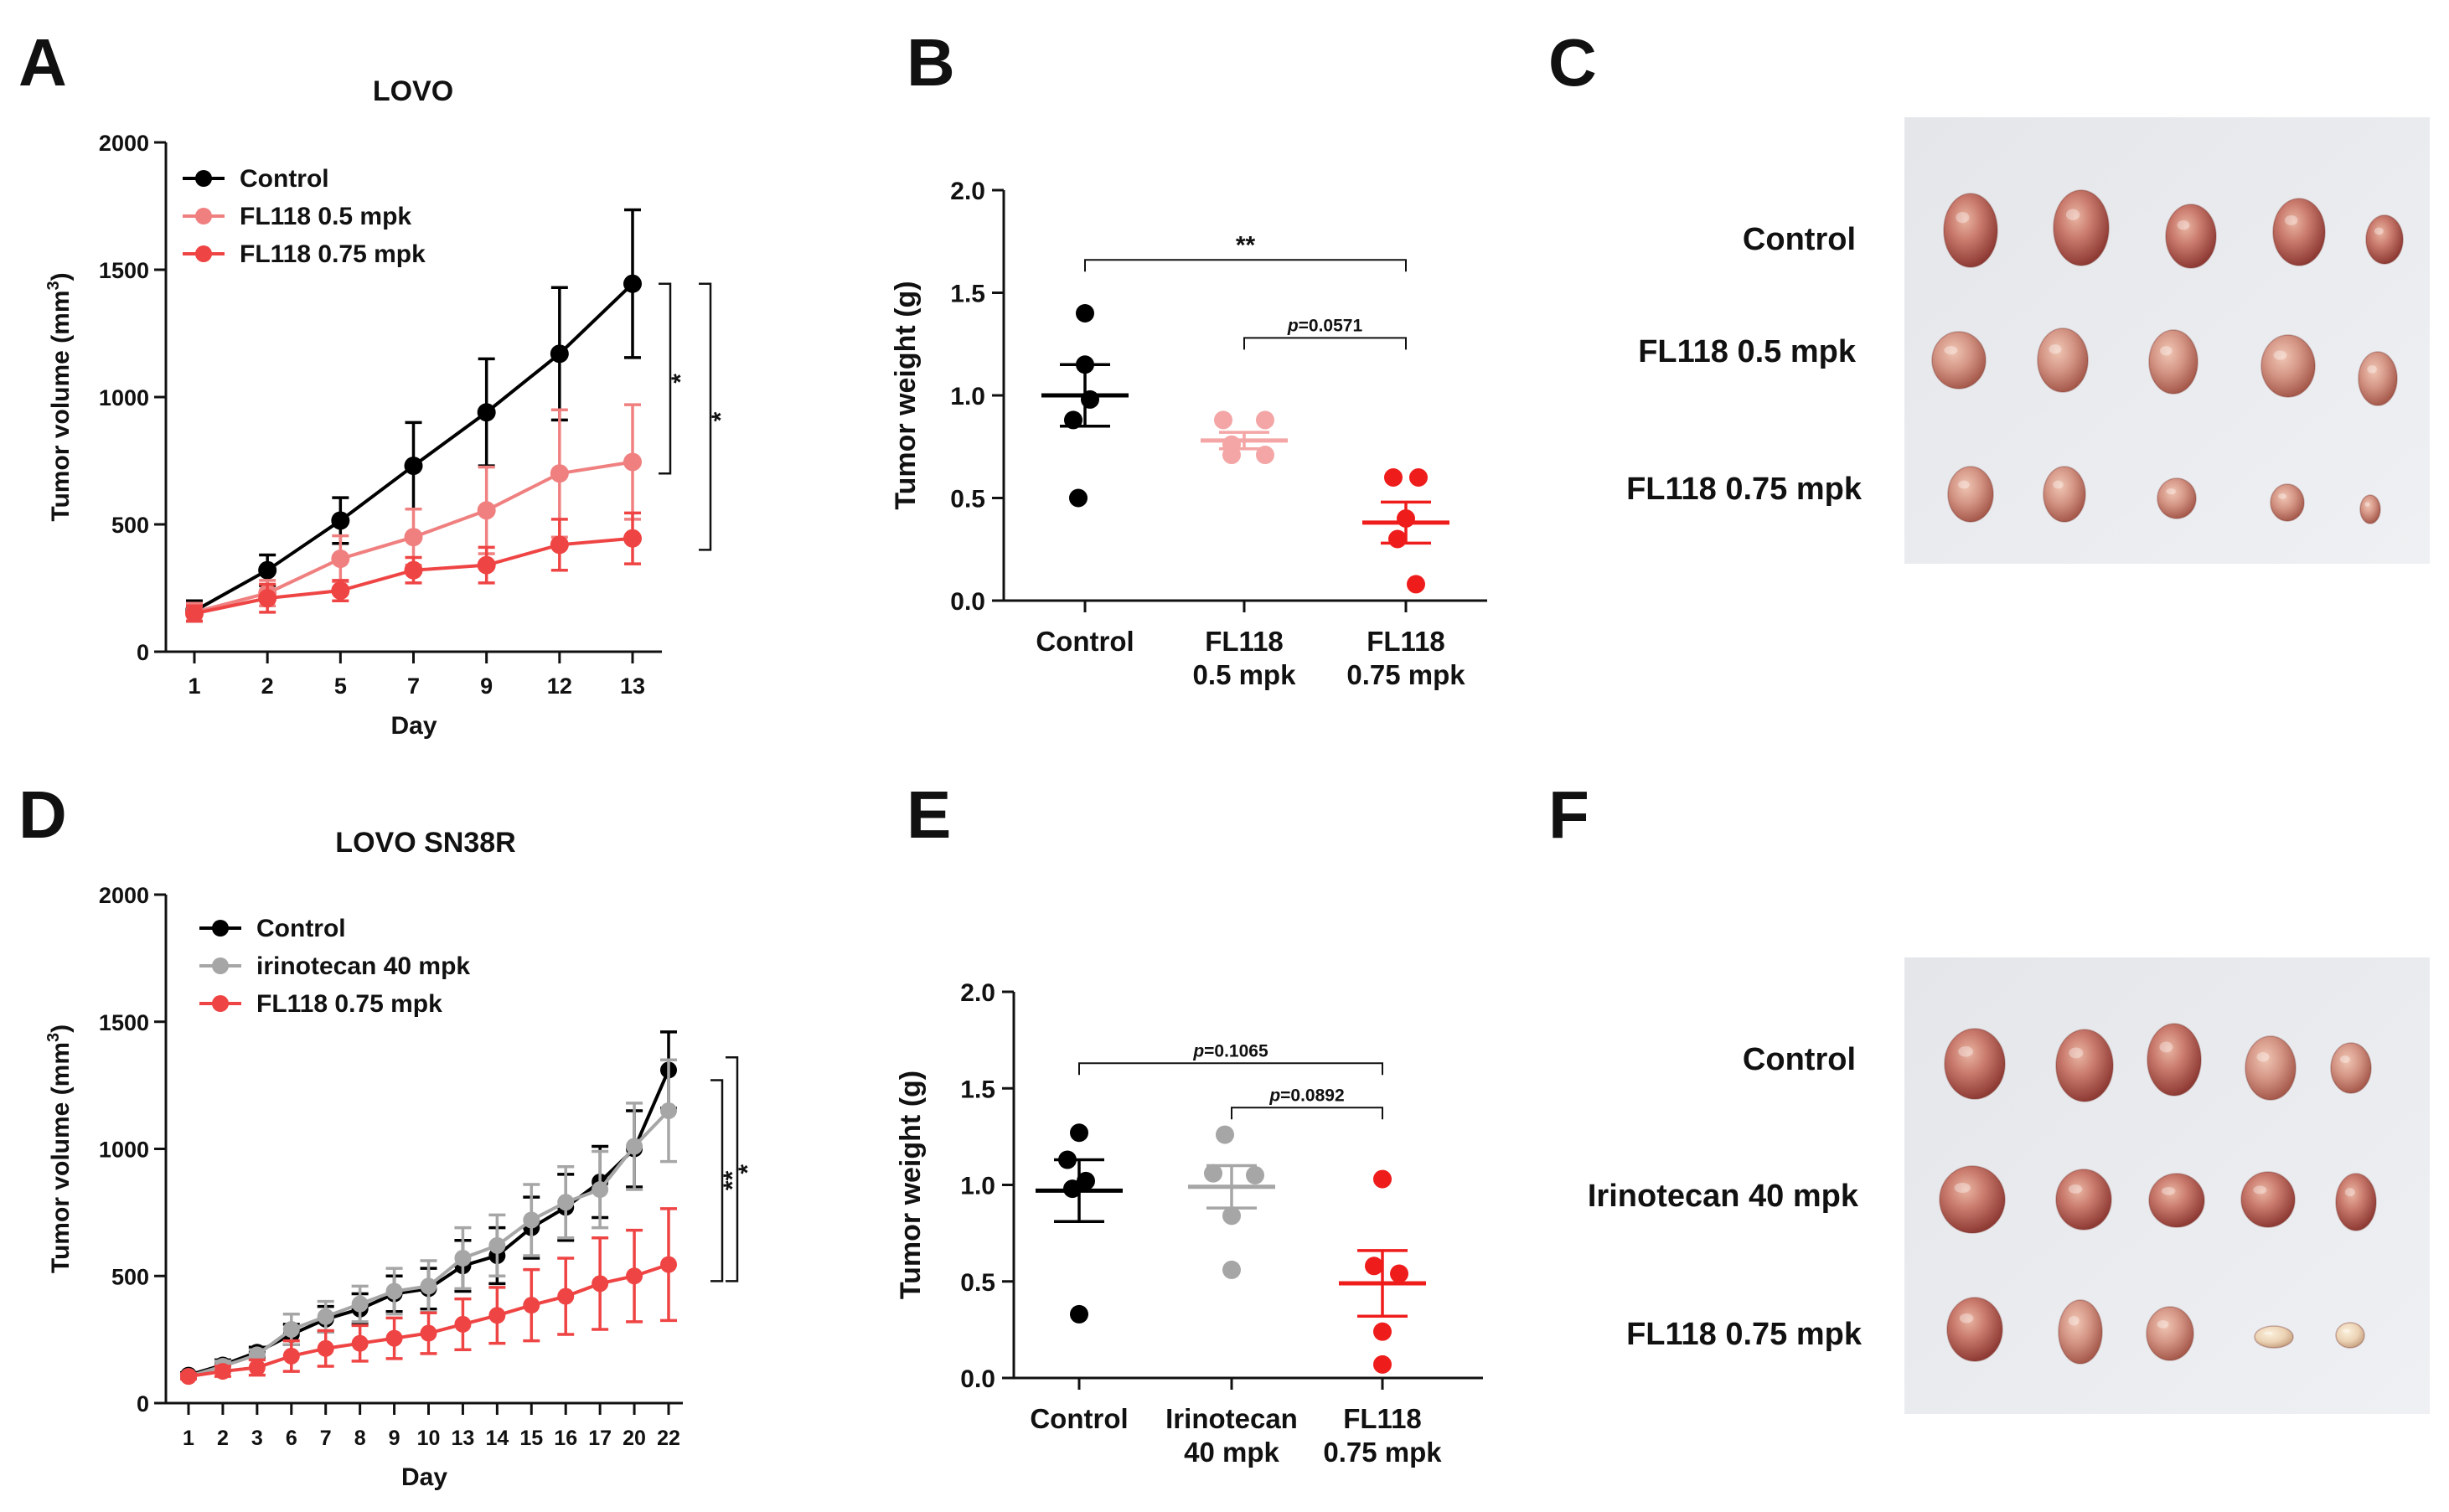  What do you see at coordinates (42, 62) in the screenshot?
I see `panel-label-a: A` at bounding box center [42, 62].